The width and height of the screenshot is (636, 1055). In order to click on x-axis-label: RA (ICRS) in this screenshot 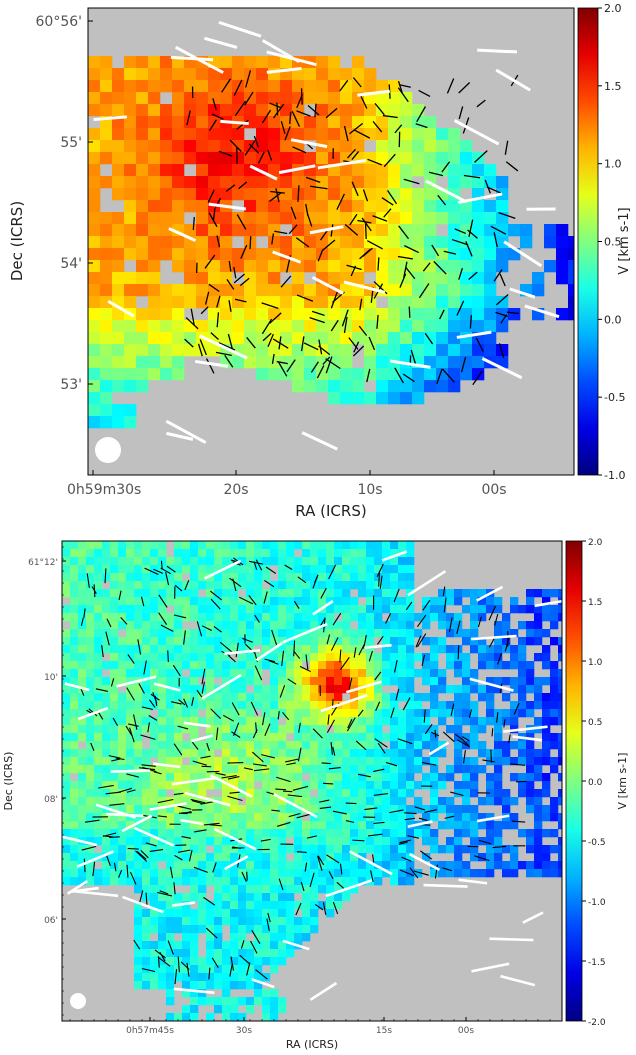, I will do `click(312, 1044)`.